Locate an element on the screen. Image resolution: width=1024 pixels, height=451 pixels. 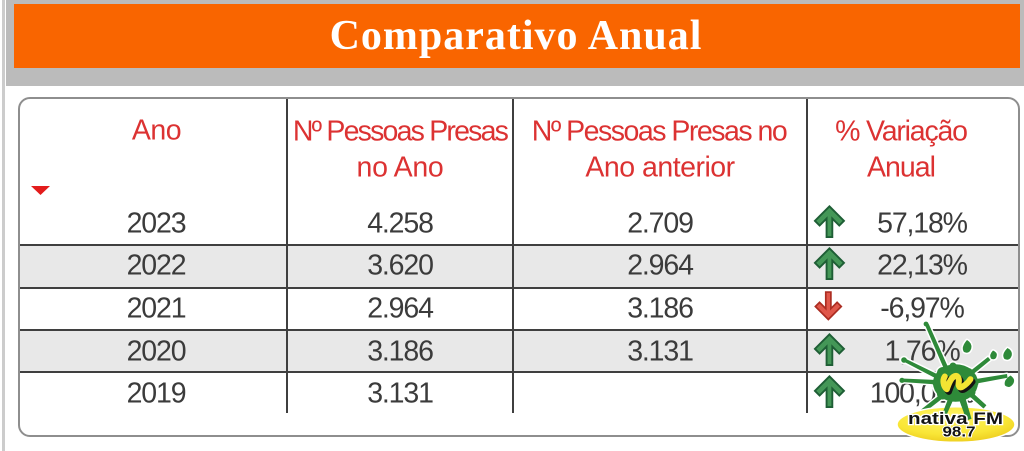
svg-text: nativa FM is located at coordinates (955, 418).